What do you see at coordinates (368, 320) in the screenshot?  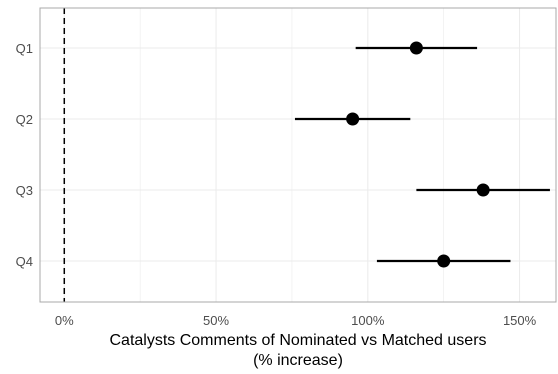 I see `x-tick-label: 100%` at bounding box center [368, 320].